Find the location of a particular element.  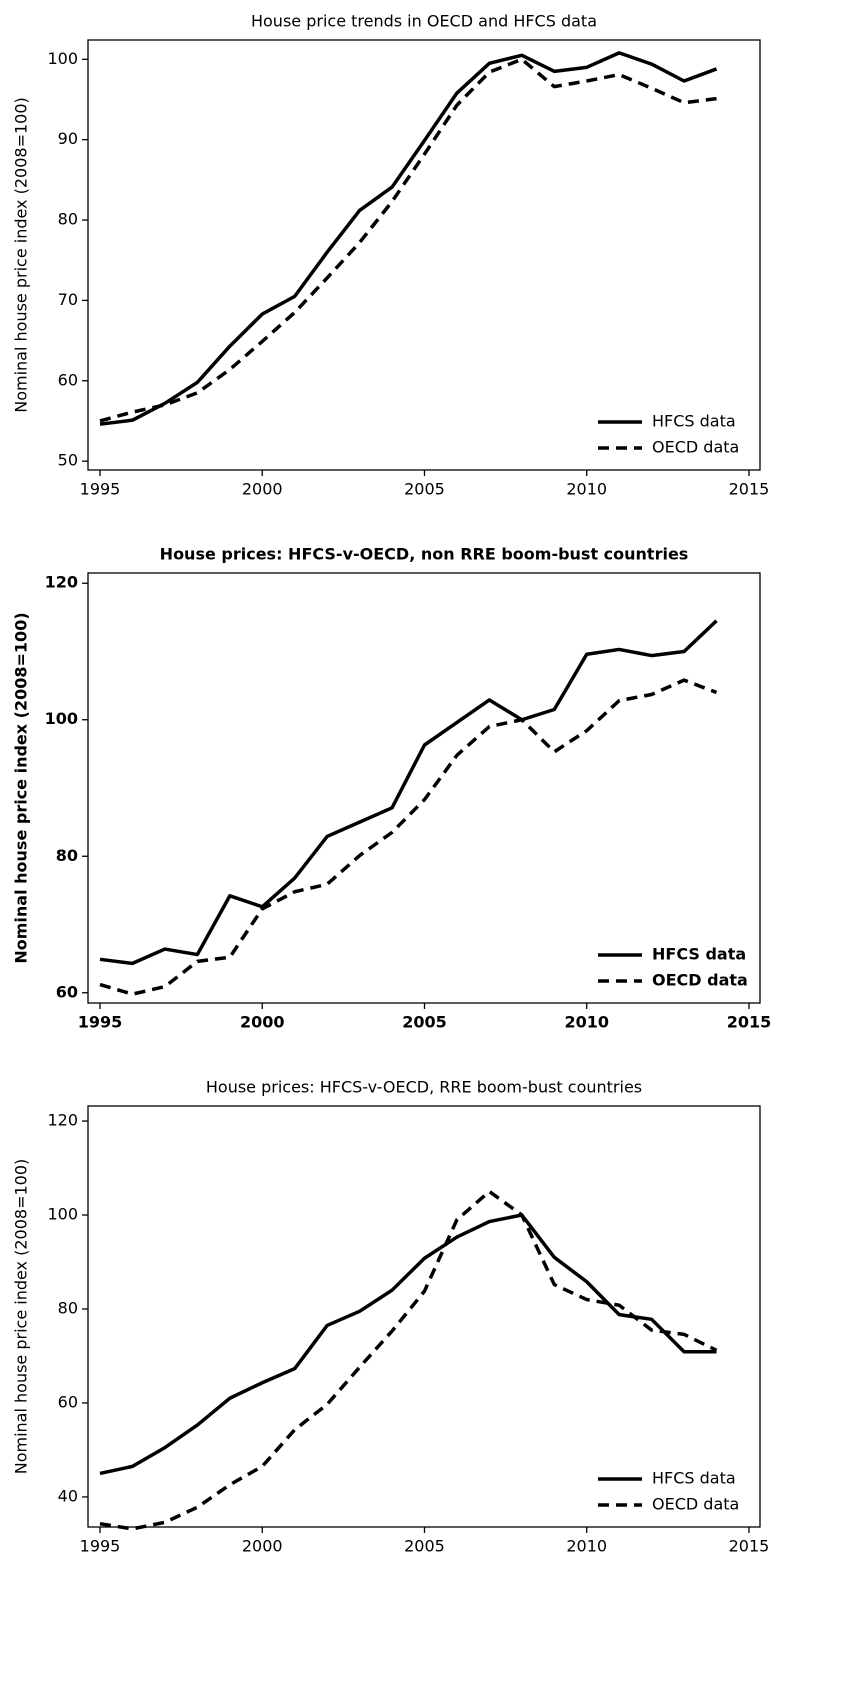

y-tick-label: 90 is located at coordinates (68, 138).